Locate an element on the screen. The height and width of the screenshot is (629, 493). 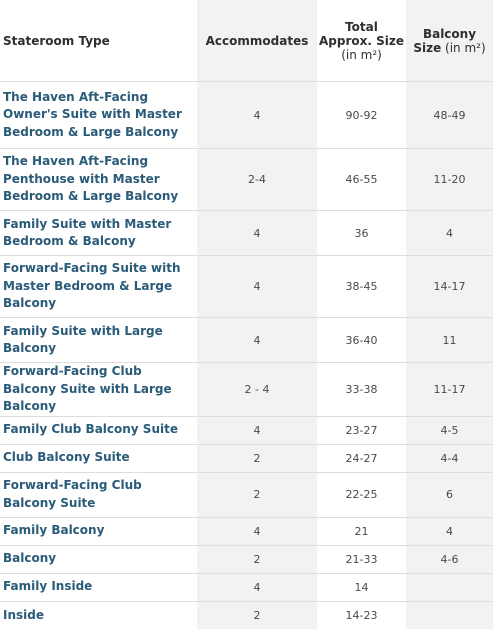
stateroom-type-cell: Family Club Balcony Suite is located at coordinates (98, 430).